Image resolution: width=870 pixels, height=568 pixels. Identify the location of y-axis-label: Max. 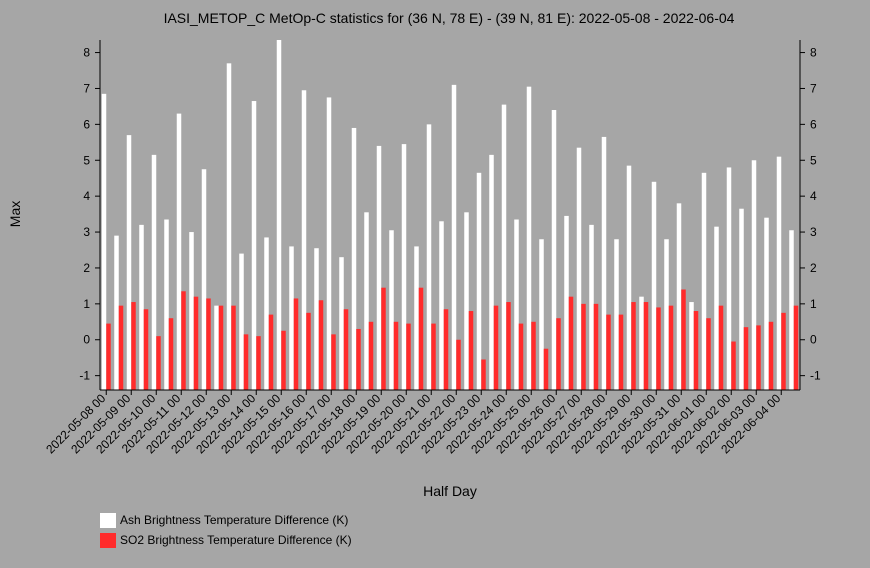
(15, 214).